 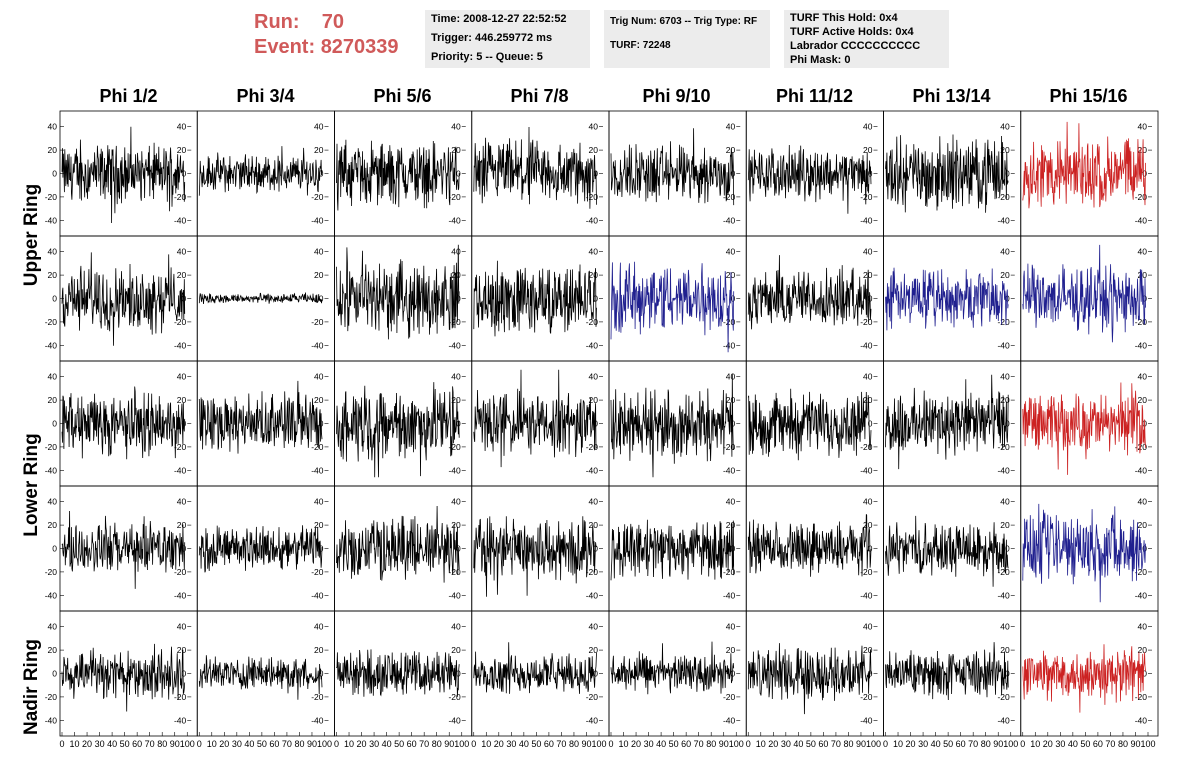 What do you see at coordinates (249, 744) in the screenshot?
I see `x-tick-label: 40` at bounding box center [249, 744].